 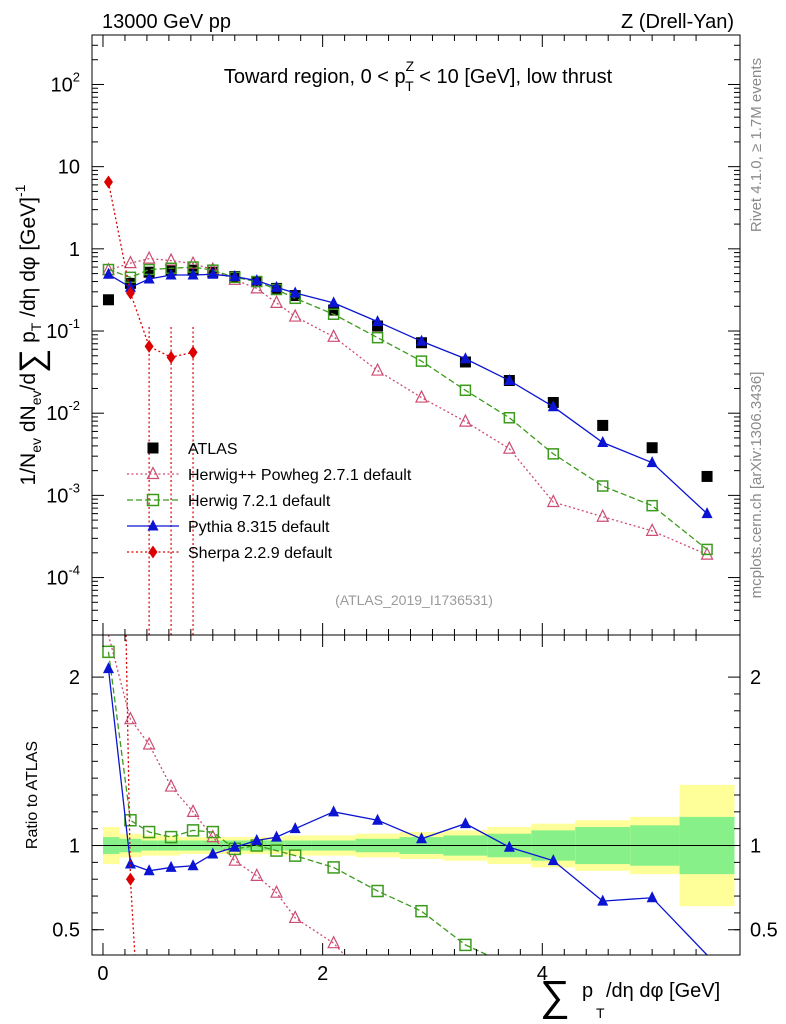 I want to click on herwigpp-ratio-line, so click(x=226, y=795).